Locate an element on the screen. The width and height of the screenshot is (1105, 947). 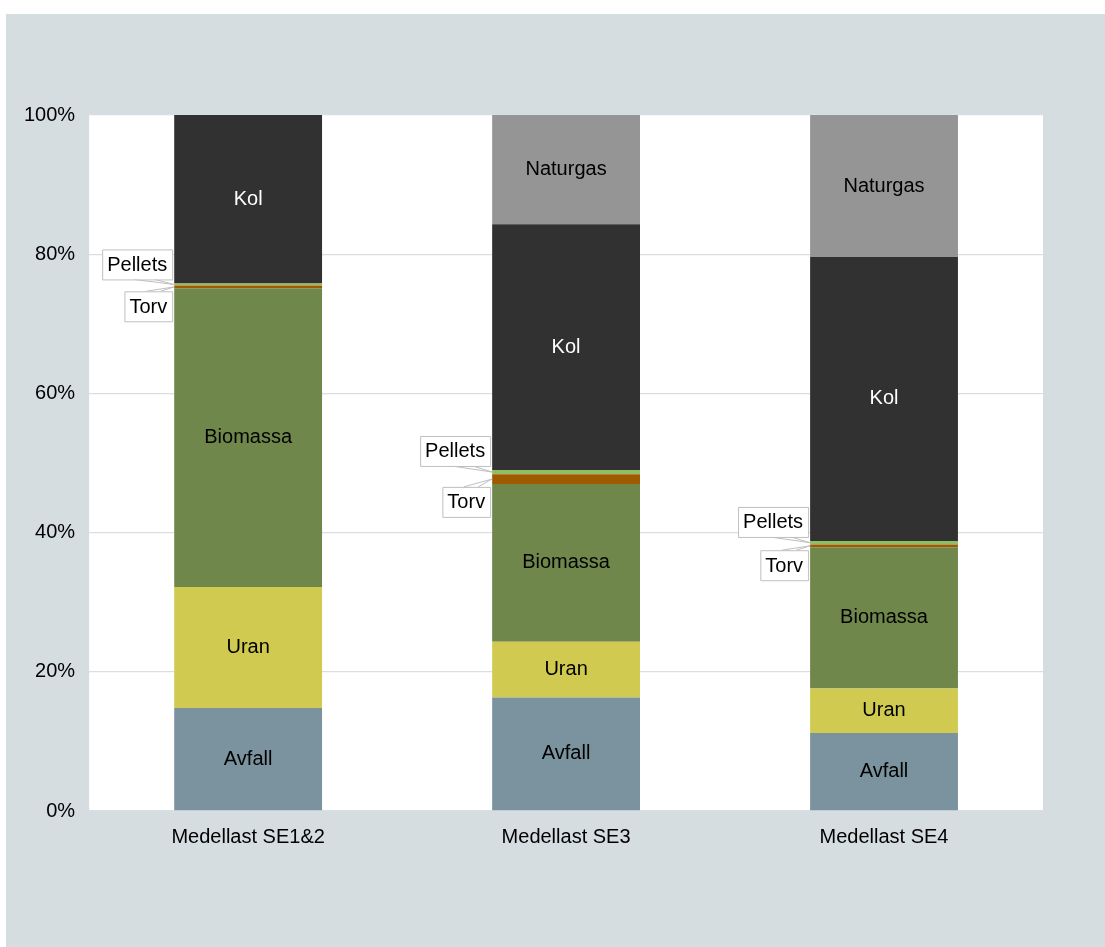
x-tick-label: Medellast SE4 is located at coordinates (884, 835).